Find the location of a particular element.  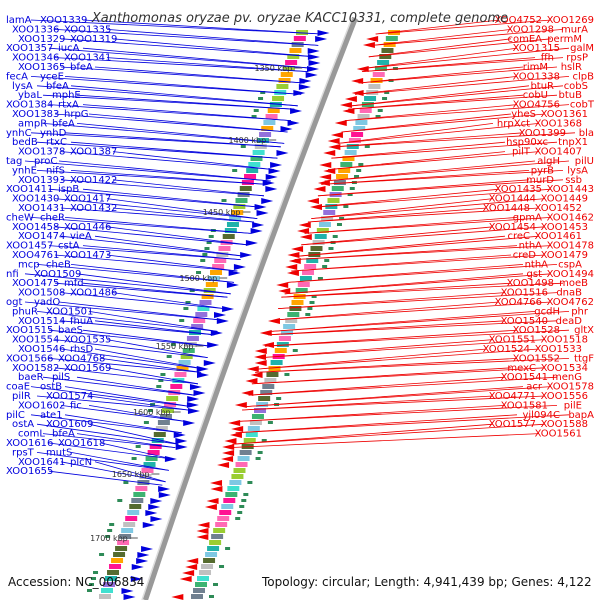

gene-label: XOO1655 is located at coordinates (29, 471).